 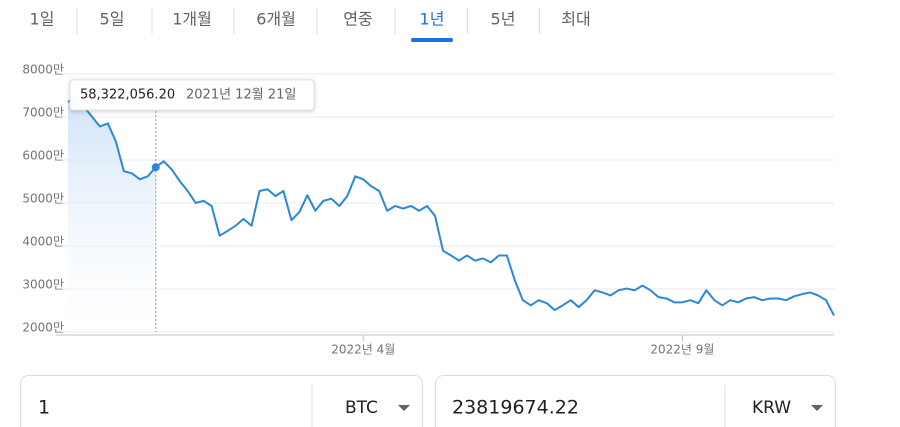 What do you see at coordinates (42, 19) in the screenshot?
I see `range-tab: 1일` at bounding box center [42, 19].